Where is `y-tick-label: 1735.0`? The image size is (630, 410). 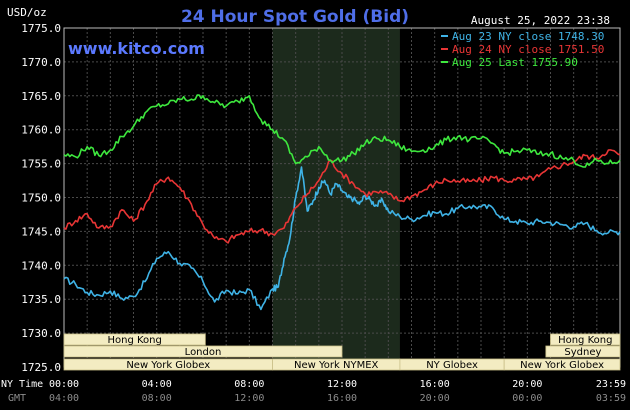 y-tick-label: 1735.0 is located at coordinates (41, 299).